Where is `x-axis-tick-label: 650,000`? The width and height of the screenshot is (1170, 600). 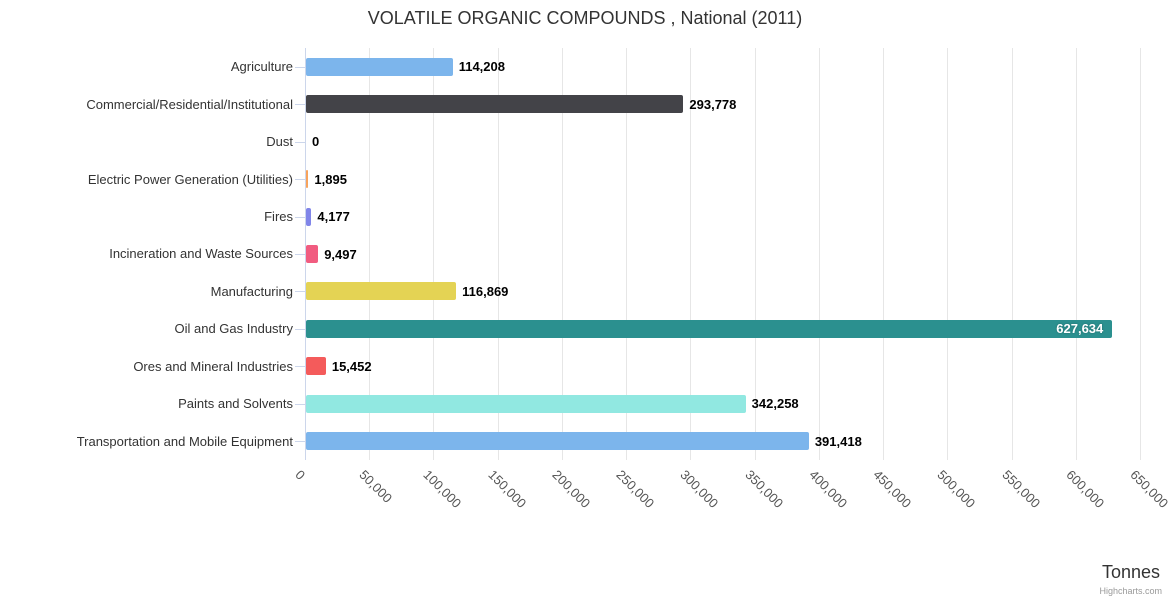 x-axis-tick-label: 650,000 is located at coordinates (1148, 489).